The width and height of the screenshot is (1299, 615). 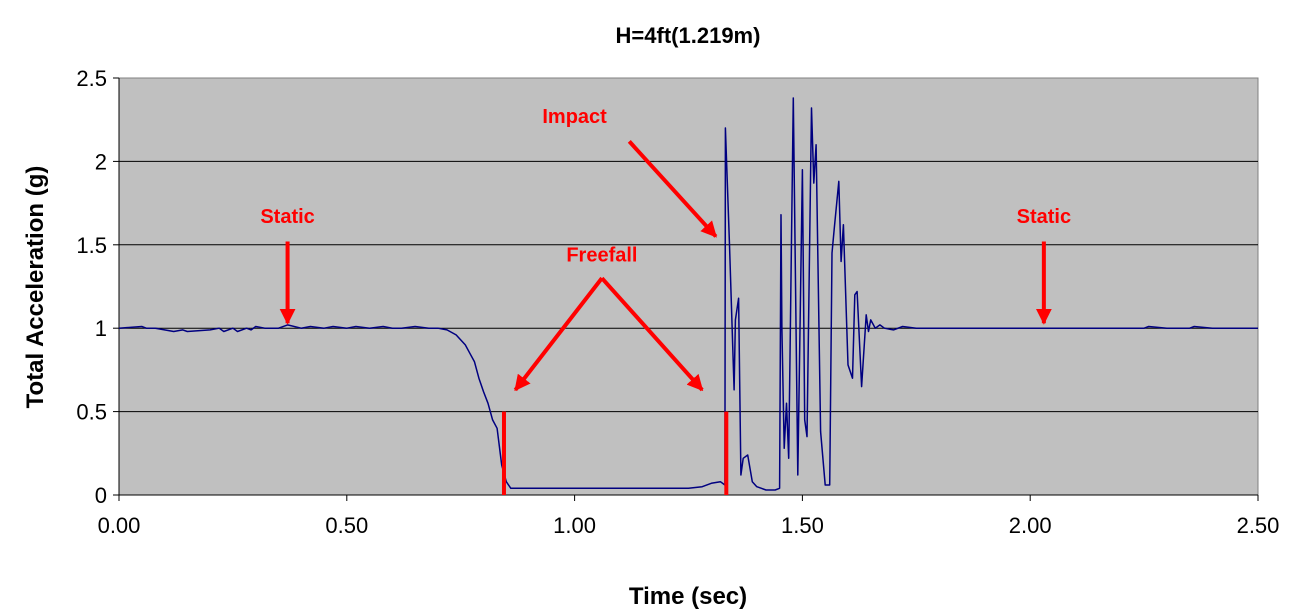 I want to click on x-axis-title: Time (sec), so click(x=688, y=596).